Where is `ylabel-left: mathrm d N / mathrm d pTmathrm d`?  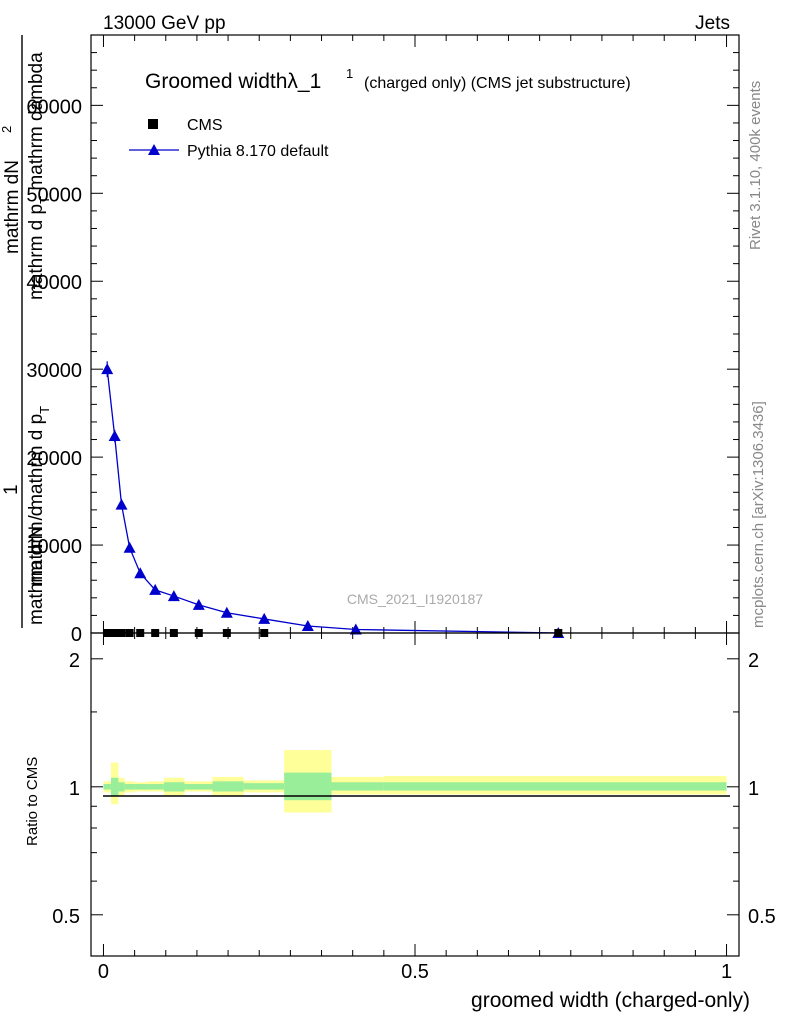 ylabel-left: mathrm d N / mathrm d pTmathrm d is located at coordinates (39, 515).